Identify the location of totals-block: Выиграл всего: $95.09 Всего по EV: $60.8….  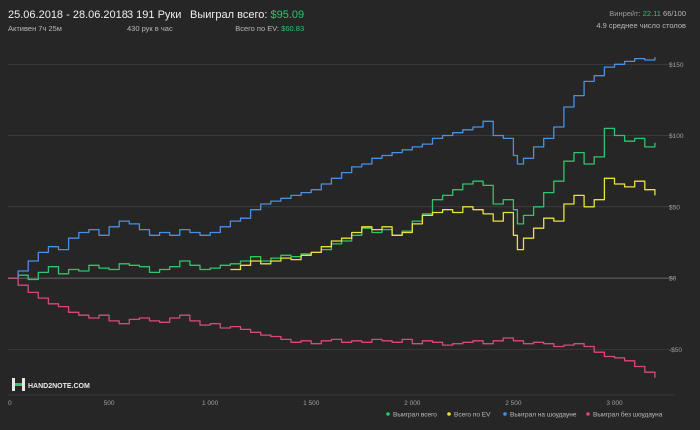
(247, 21).